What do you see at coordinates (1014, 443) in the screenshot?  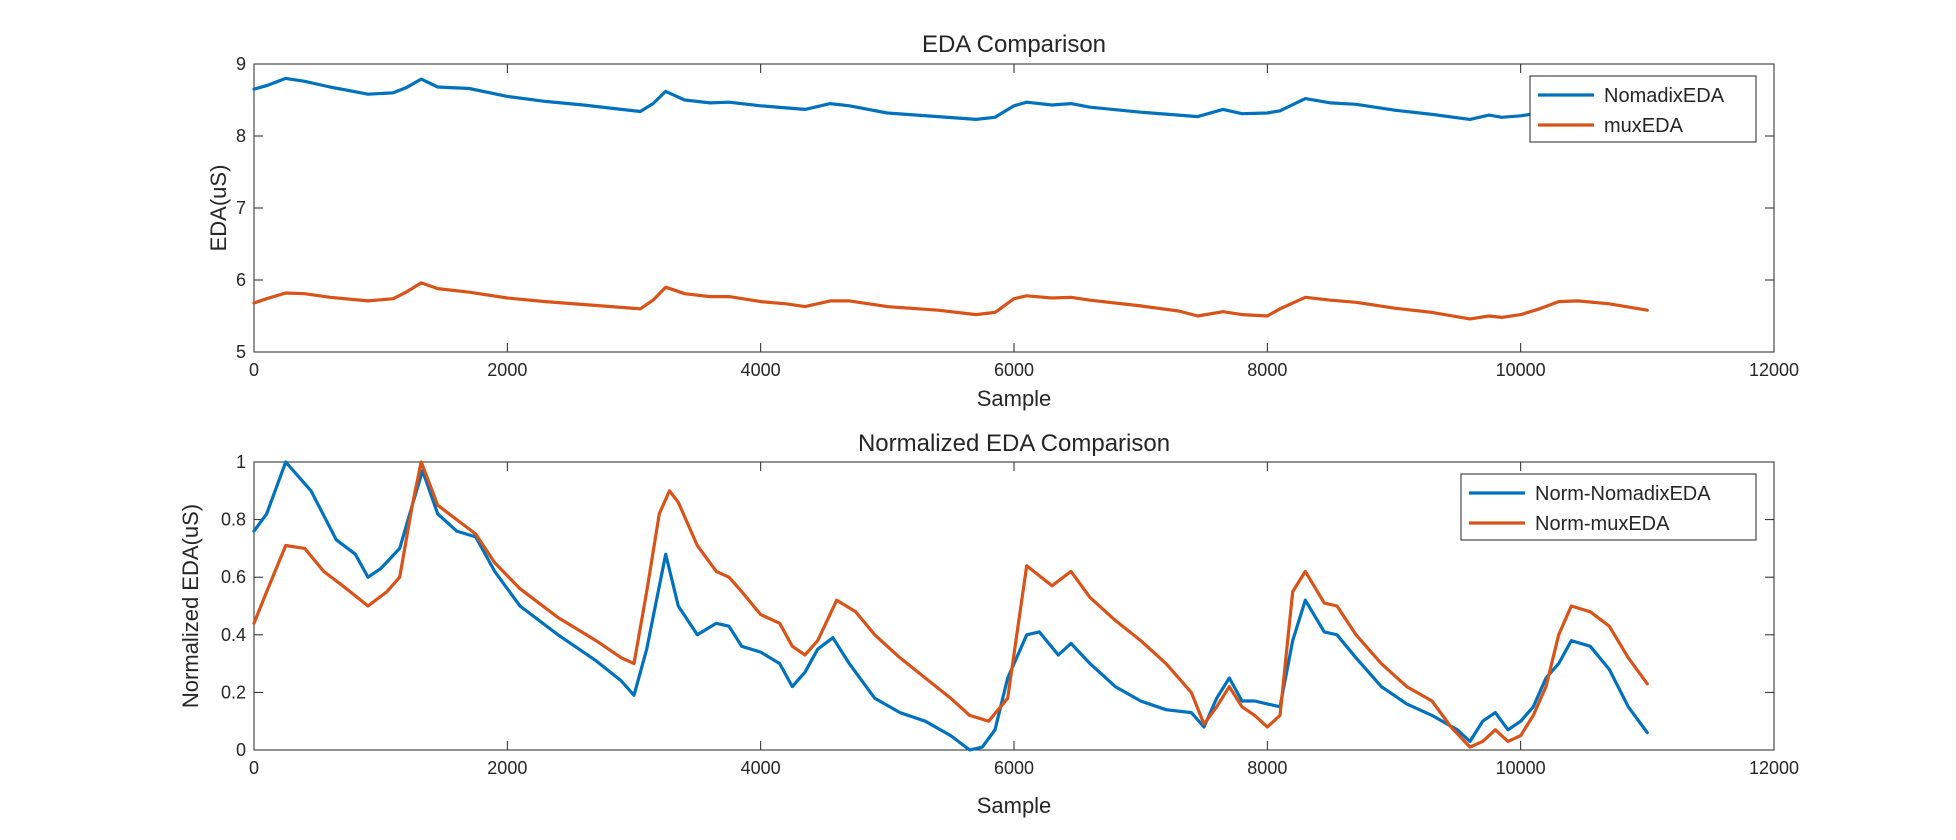 I see `chart-title: Normalized EDA Comparison` at bounding box center [1014, 443].